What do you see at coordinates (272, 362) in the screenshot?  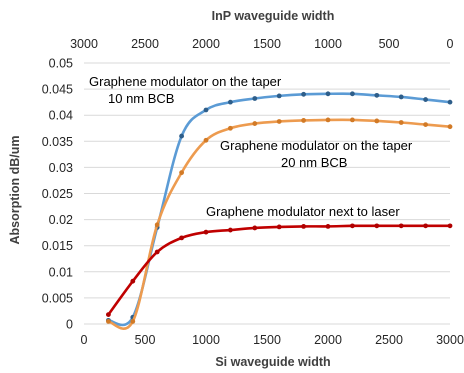 I see `x-axis-title: Si waveguide width` at bounding box center [272, 362].